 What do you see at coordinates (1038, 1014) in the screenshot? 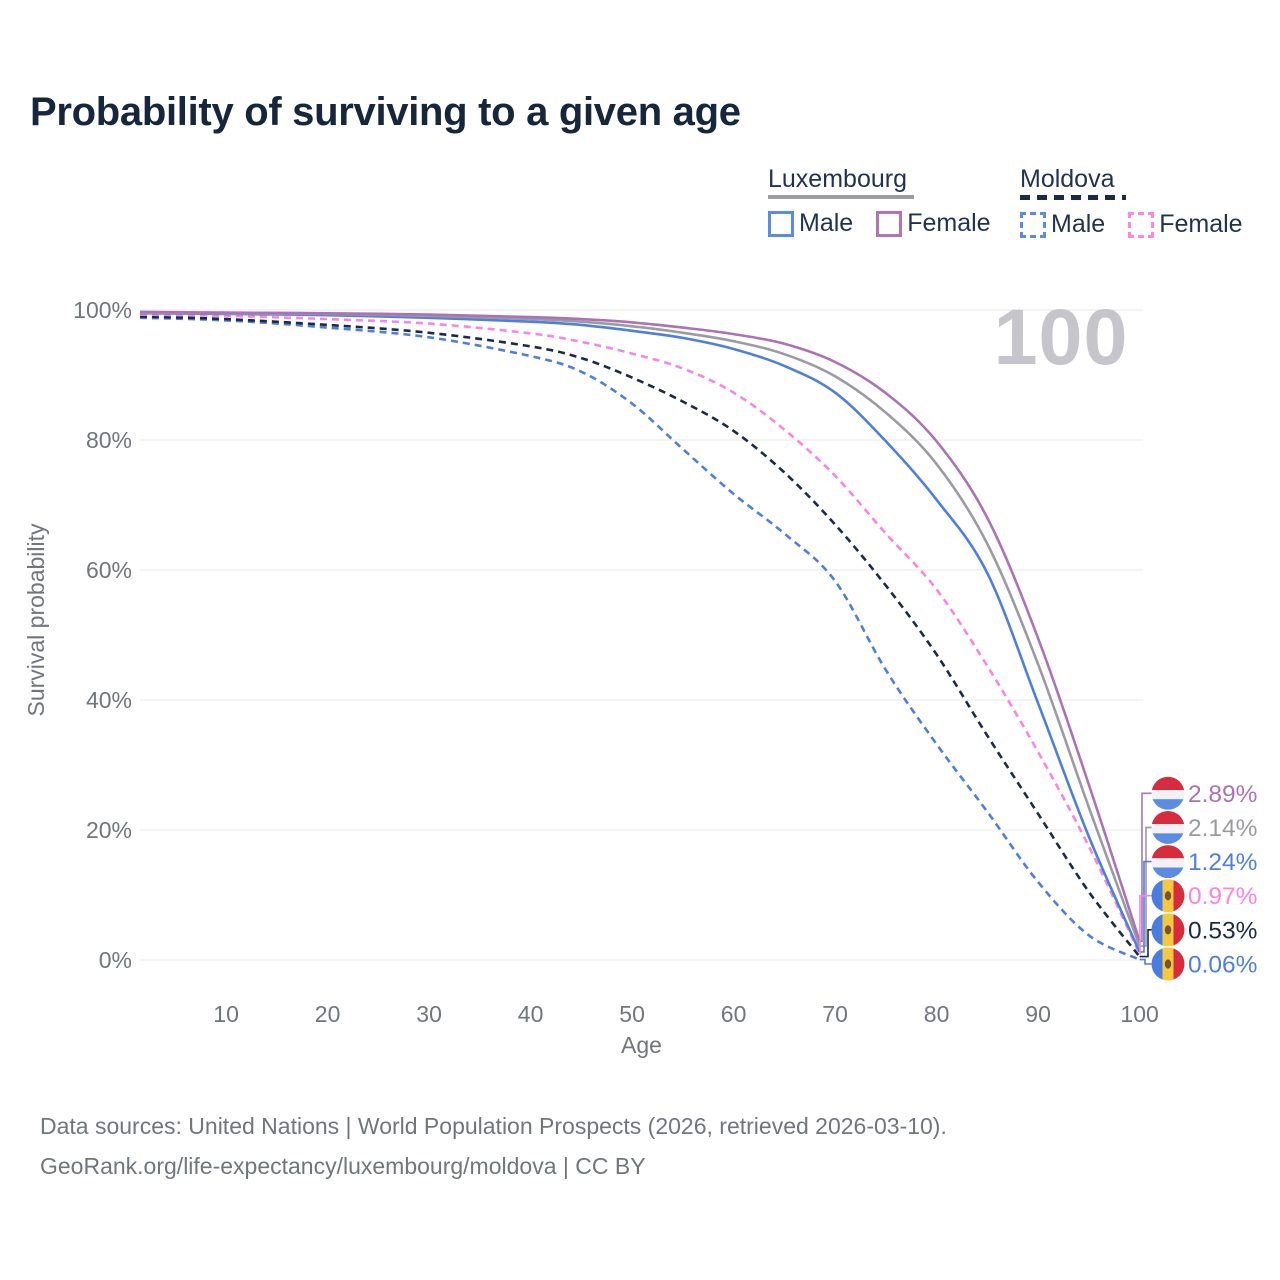
I see `x-tick-label: 90` at bounding box center [1038, 1014].